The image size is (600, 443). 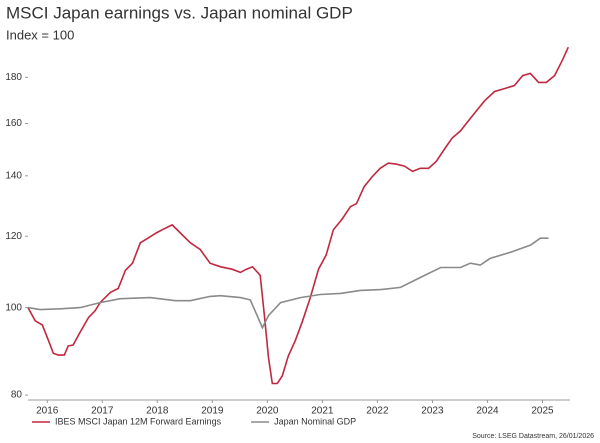 What do you see at coordinates (432, 411) in the screenshot?
I see `x-tick-label: 2023` at bounding box center [432, 411].